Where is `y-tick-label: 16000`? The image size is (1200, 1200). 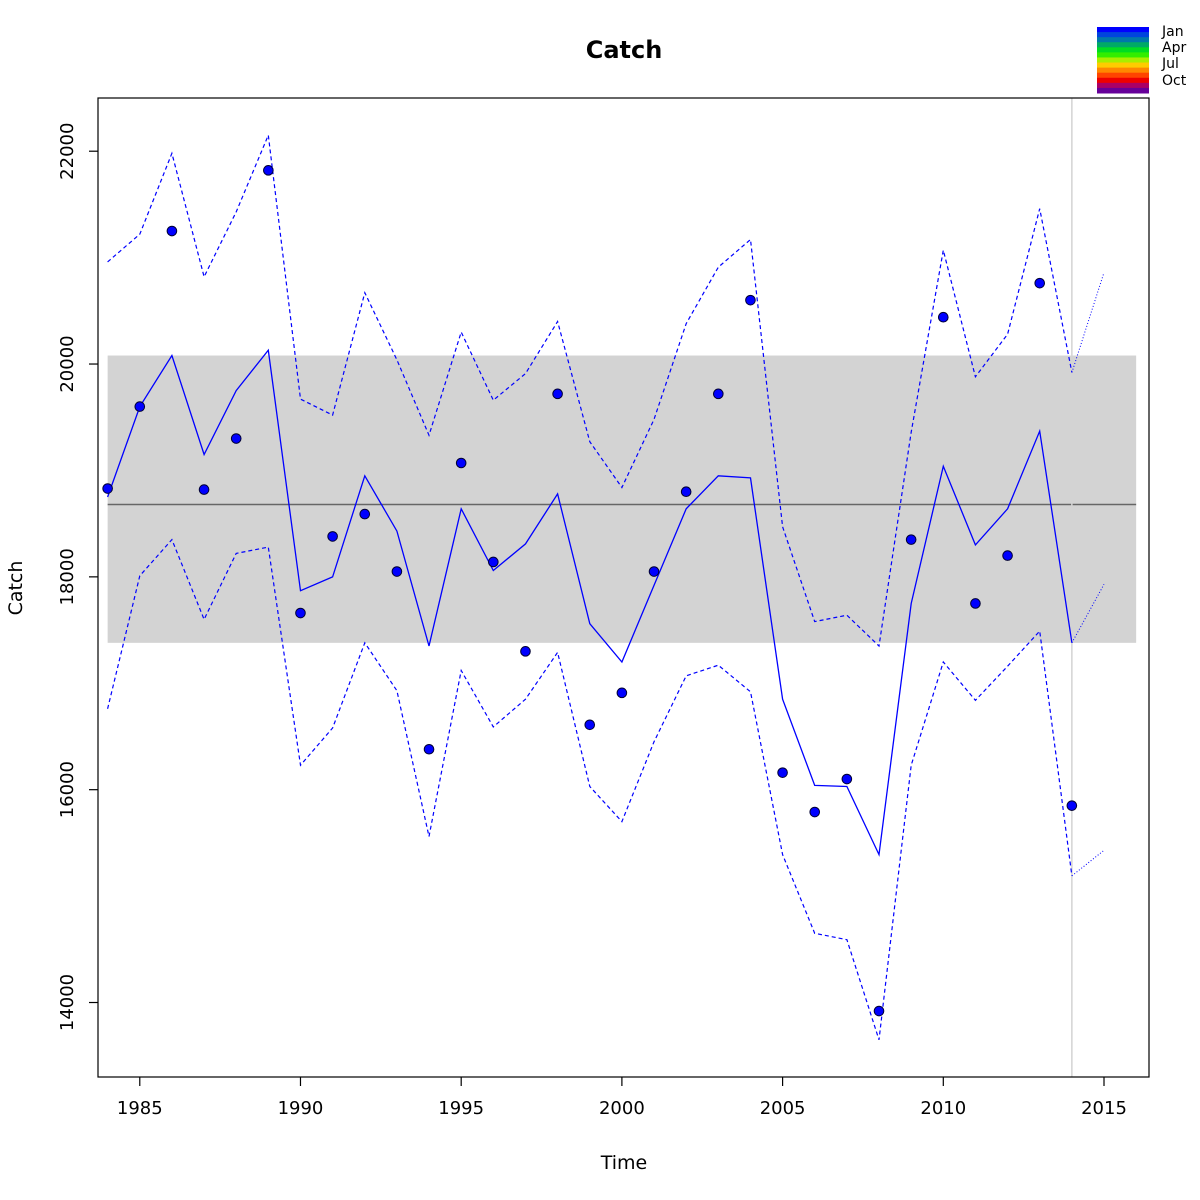
y-tick-label: 16000 is located at coordinates (67, 789).